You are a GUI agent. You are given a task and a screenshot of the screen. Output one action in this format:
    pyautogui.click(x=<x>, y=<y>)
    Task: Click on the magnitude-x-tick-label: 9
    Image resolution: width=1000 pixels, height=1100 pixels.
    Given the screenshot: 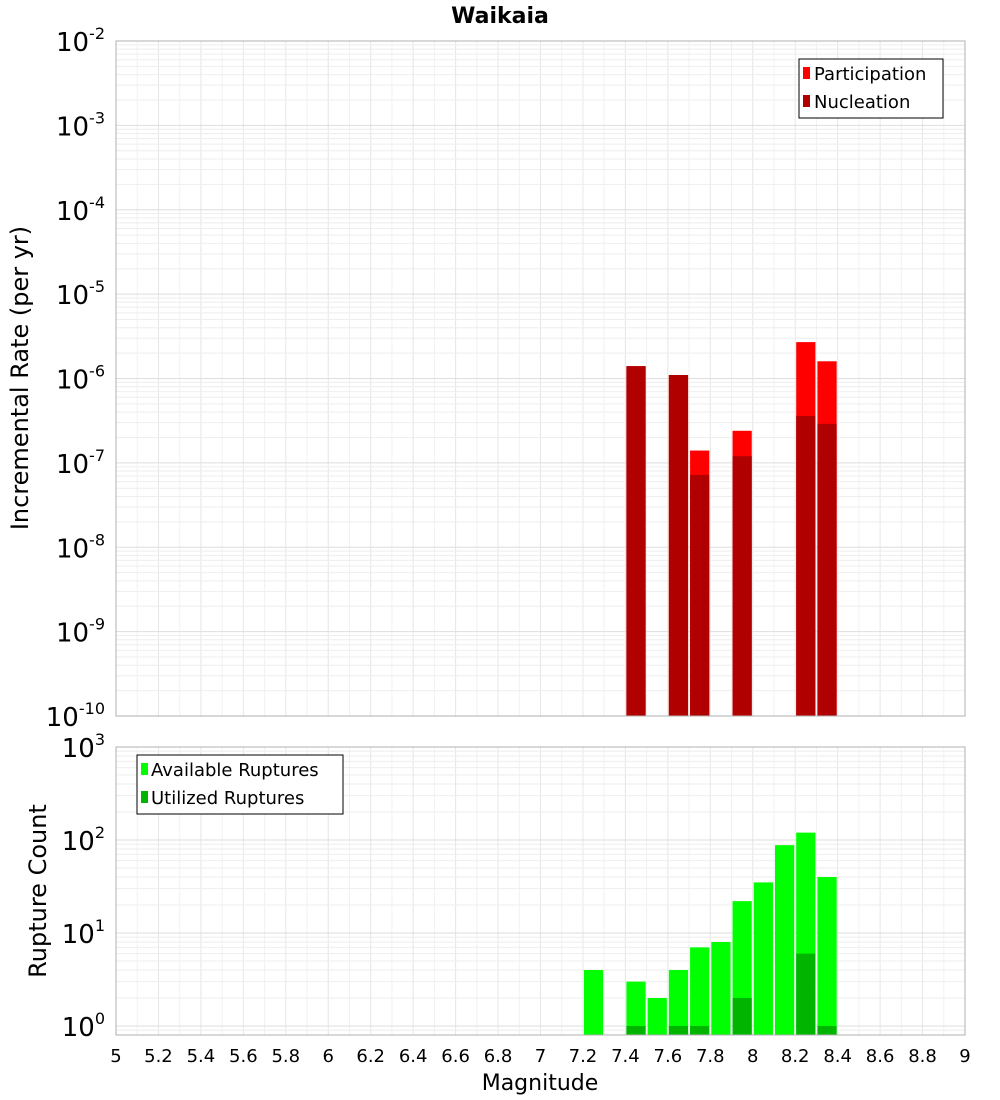 What is the action you would take?
    pyautogui.click(x=964, y=1056)
    